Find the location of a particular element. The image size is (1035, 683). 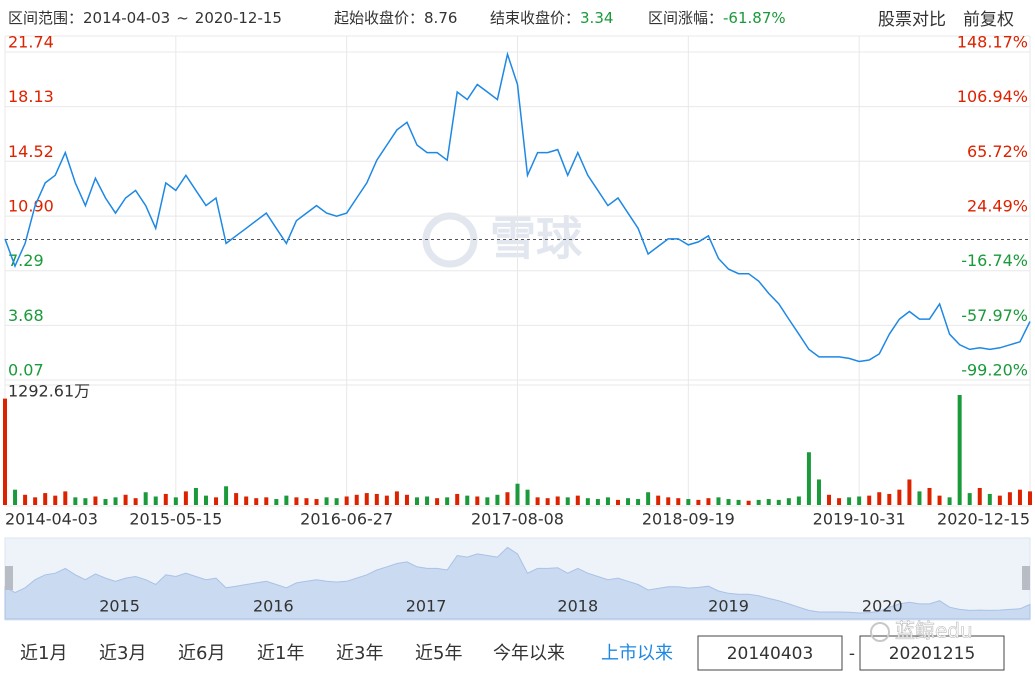

header-range: 区间范围：2014-04-03 ~2020-12-15 is located at coordinates (145, 18).